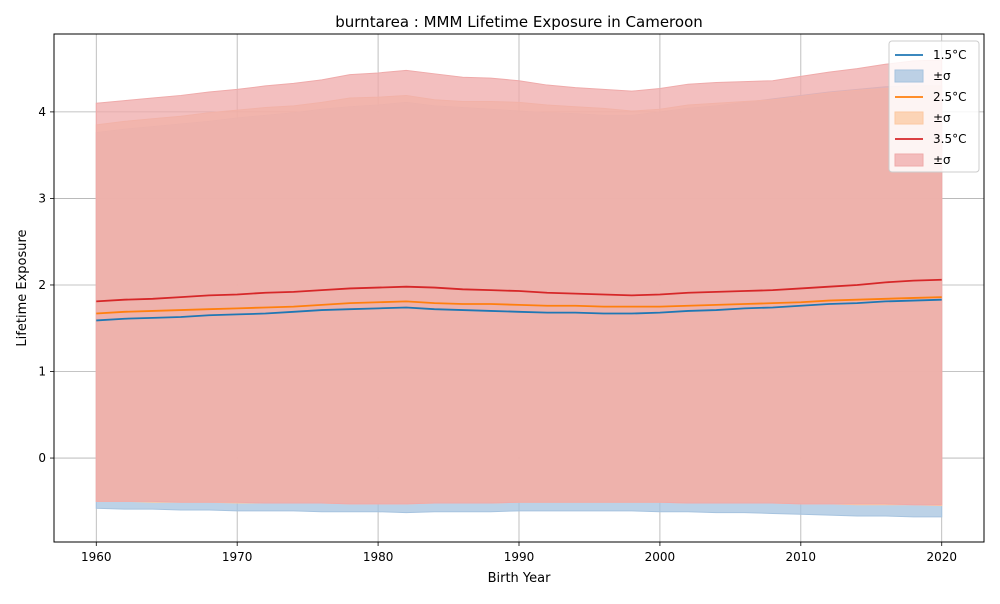 Image resolution: width=1000 pixels, height=604 pixels. I want to click on y-tick-label: 3, so click(42, 198).